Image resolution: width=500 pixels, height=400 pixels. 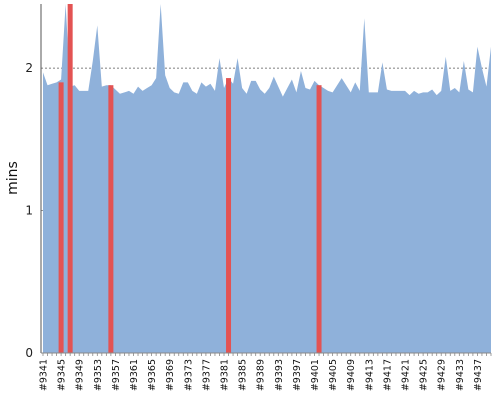 What do you see at coordinates (333, 375) in the screenshot?
I see `x-tick-label: #9405` at bounding box center [333, 375].